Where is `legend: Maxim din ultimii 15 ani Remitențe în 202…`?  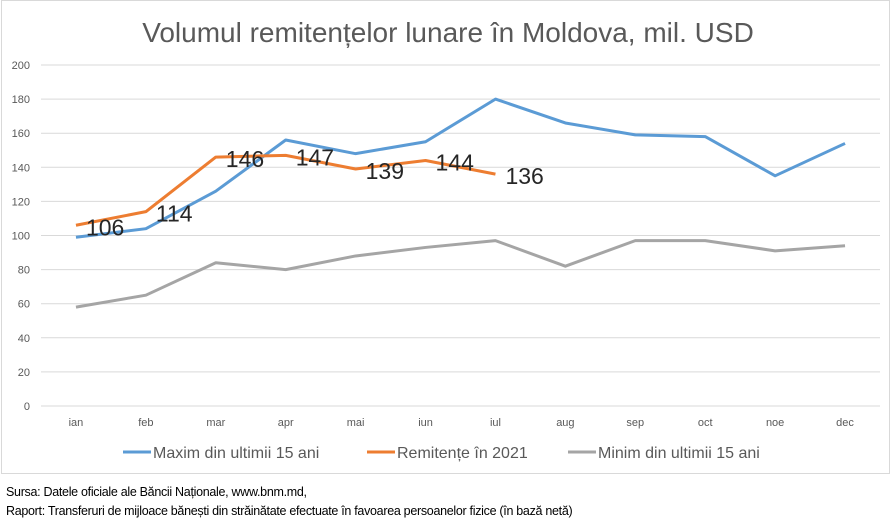 legend: Maxim din ultimii 15 ani Remitențe în 202… is located at coordinates (441, 453).